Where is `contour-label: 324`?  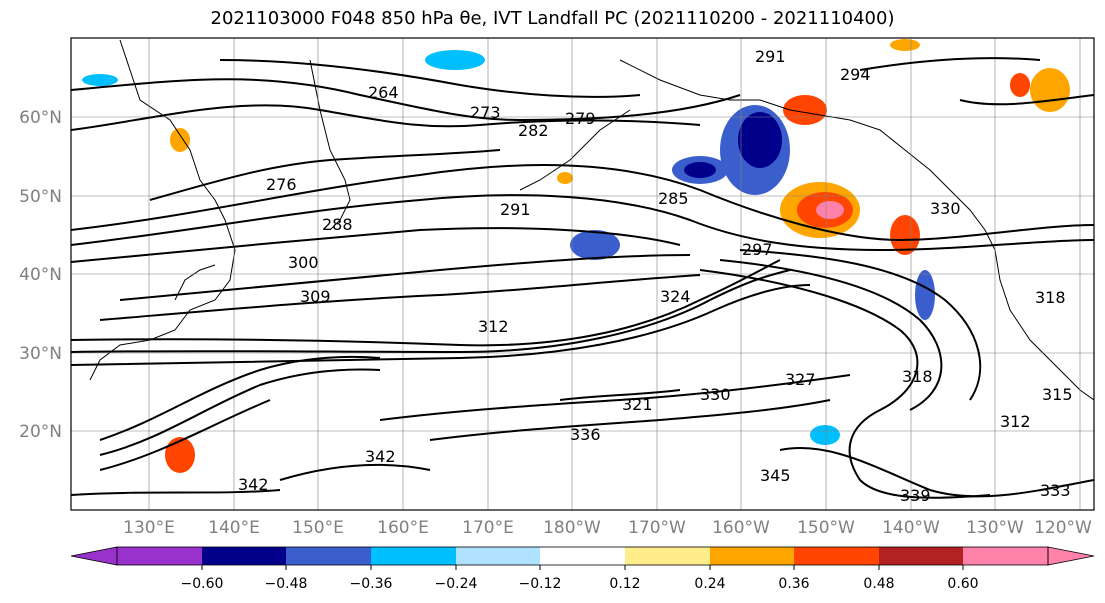
contour-label: 324 is located at coordinates (675, 296).